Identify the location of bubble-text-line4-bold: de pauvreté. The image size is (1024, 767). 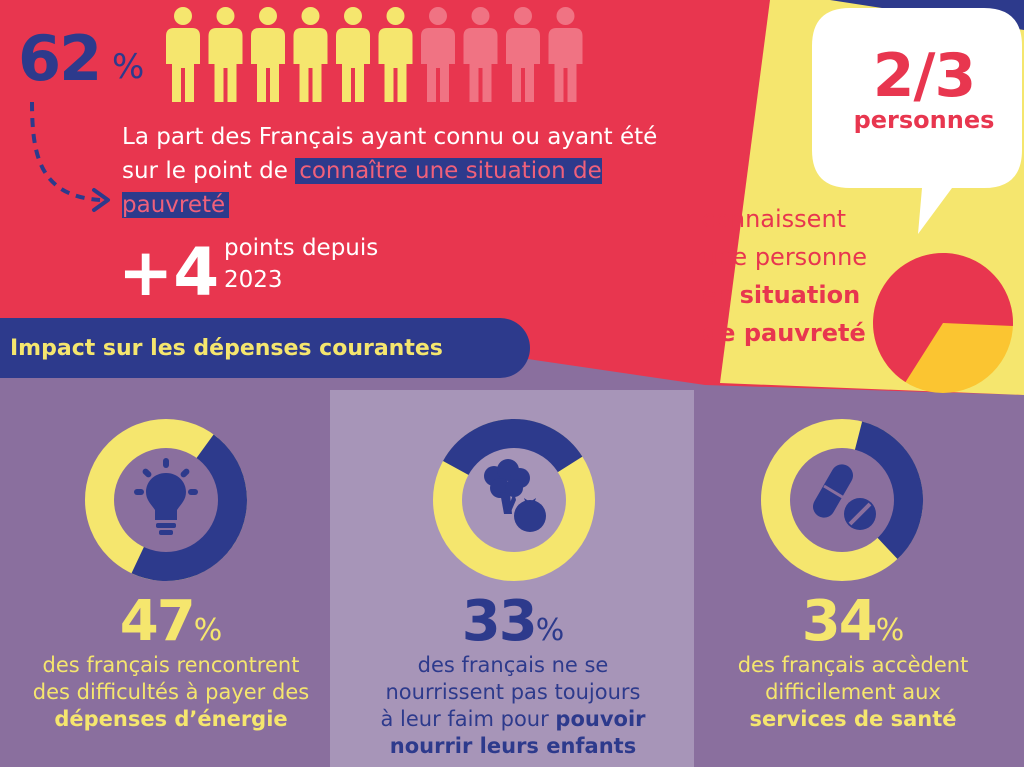
(784, 333).